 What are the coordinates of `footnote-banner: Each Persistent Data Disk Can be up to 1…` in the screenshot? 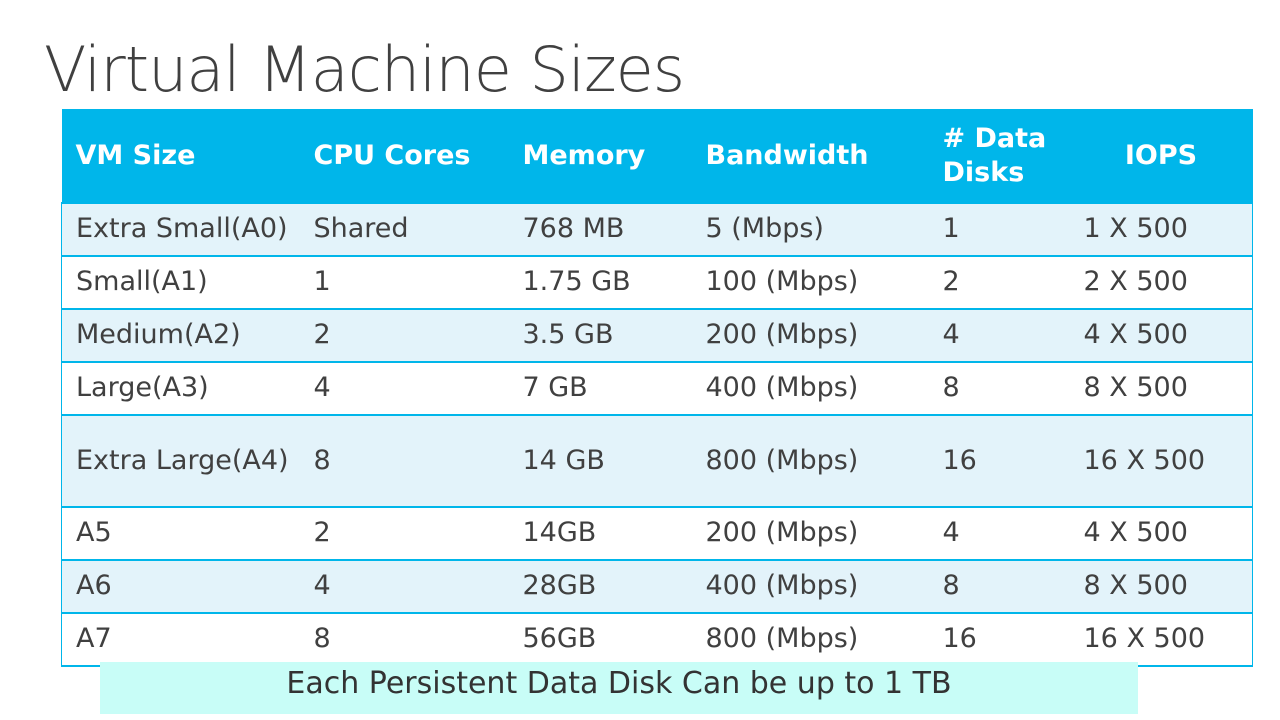 It's located at (619, 688).